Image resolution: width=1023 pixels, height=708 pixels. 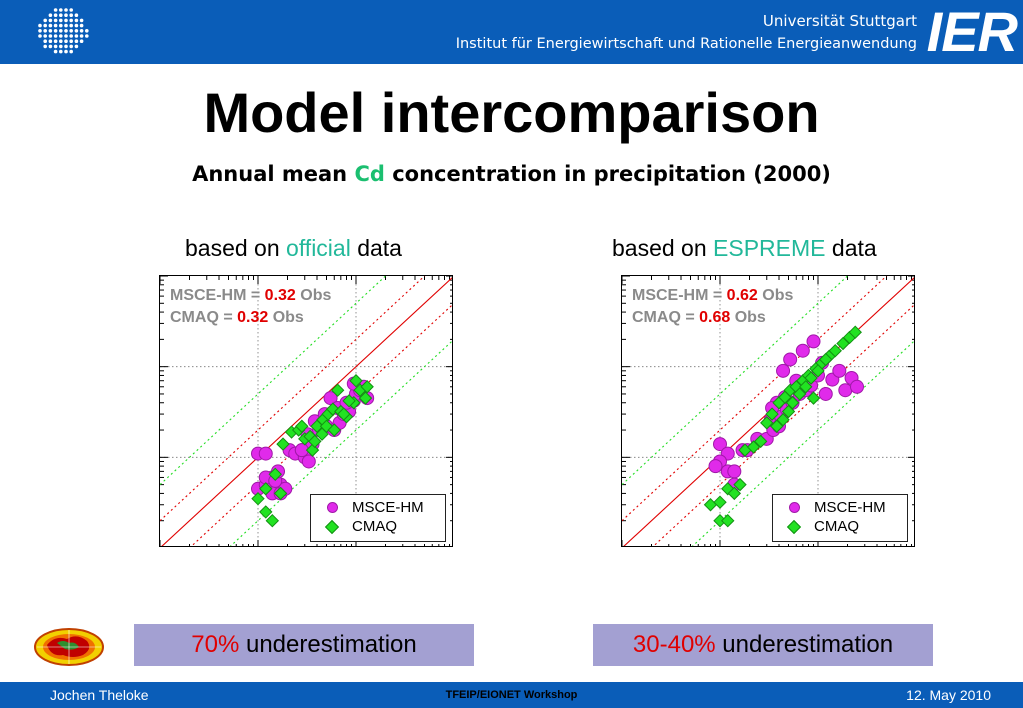 I want to click on footer-date: 12. May 2010, so click(x=948, y=695).